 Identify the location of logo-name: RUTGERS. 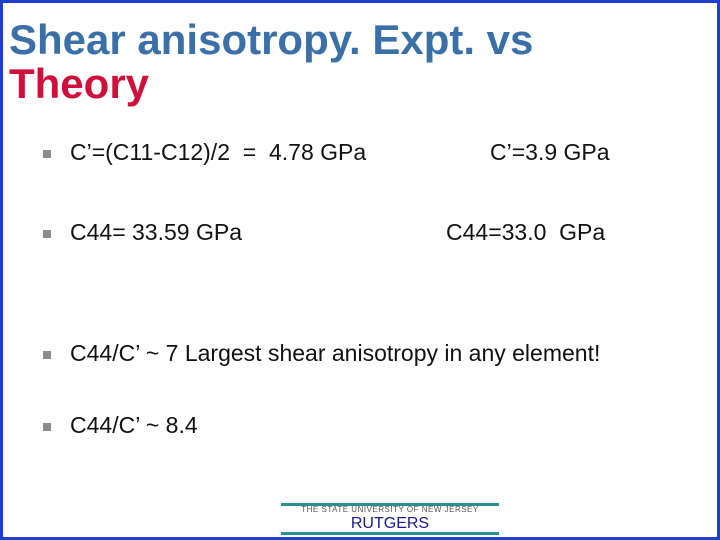
(390, 523).